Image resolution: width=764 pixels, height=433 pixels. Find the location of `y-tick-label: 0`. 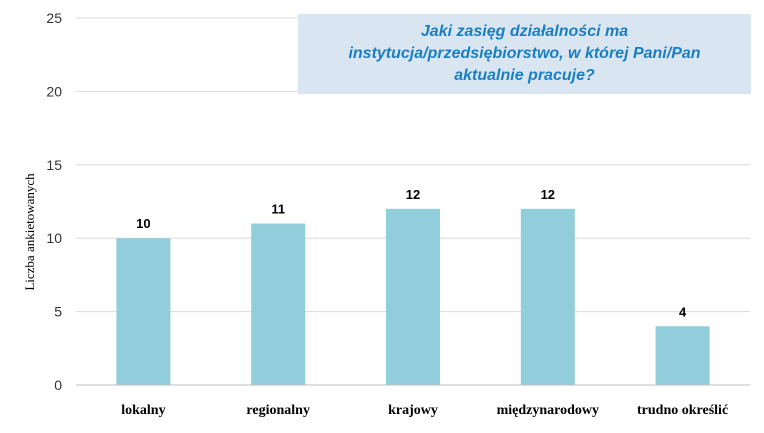

y-tick-label: 0 is located at coordinates (58, 385).